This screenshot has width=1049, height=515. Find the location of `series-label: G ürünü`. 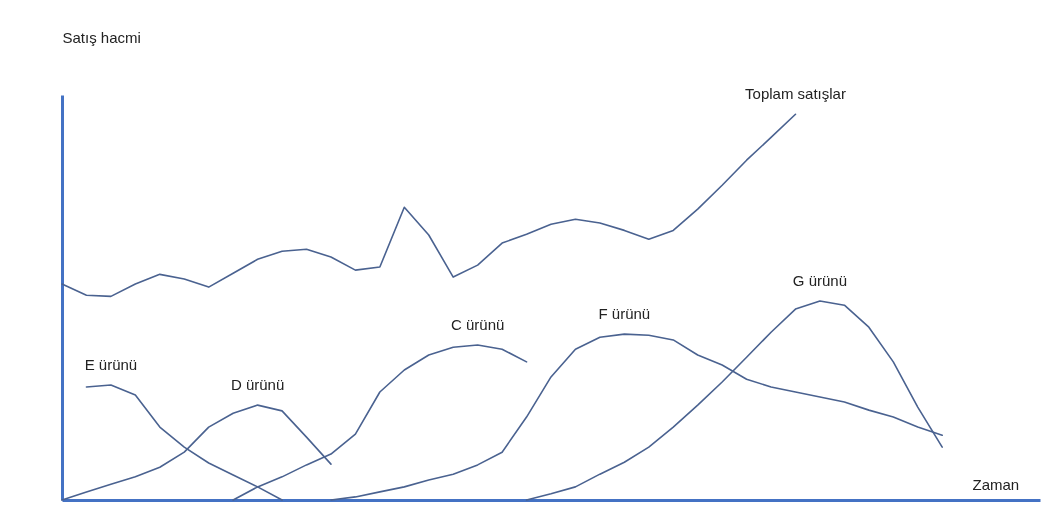

series-label: G ürünü is located at coordinates (820, 280).